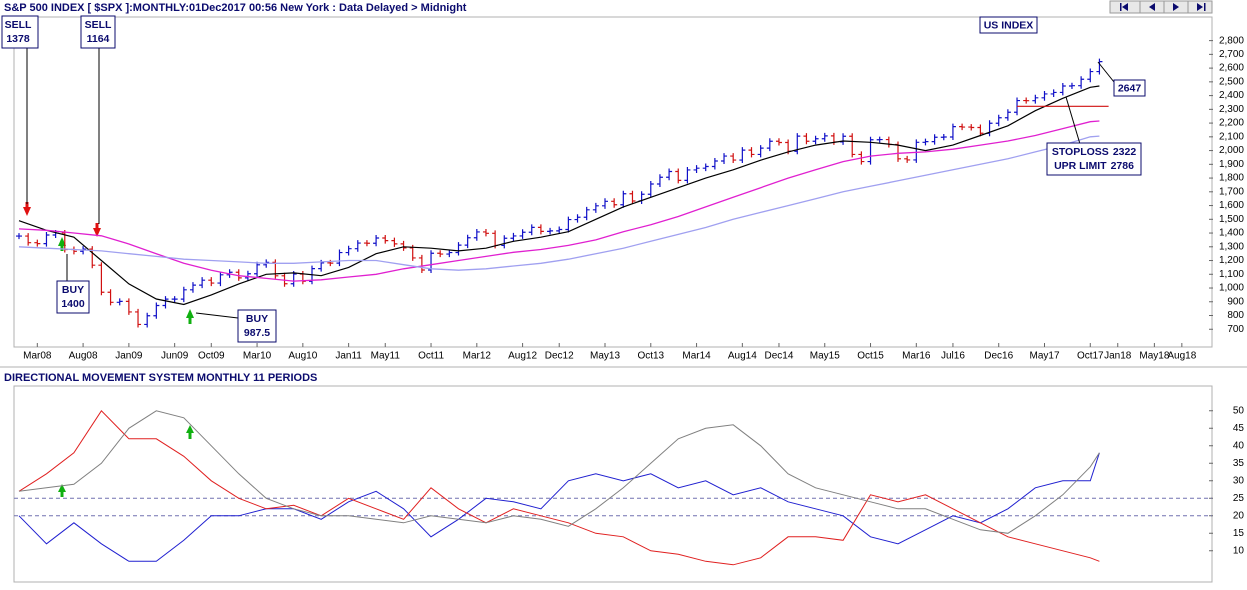 The height and width of the screenshot is (590, 1247). What do you see at coordinates (73, 304) in the screenshot?
I see `annotation-value: 1400` at bounding box center [73, 304].